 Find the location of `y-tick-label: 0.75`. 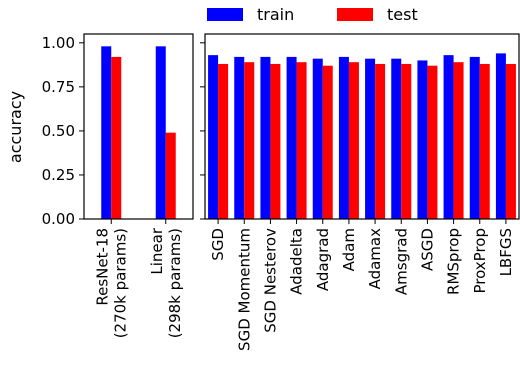

y-tick-label: 0.75 is located at coordinates (58, 87).